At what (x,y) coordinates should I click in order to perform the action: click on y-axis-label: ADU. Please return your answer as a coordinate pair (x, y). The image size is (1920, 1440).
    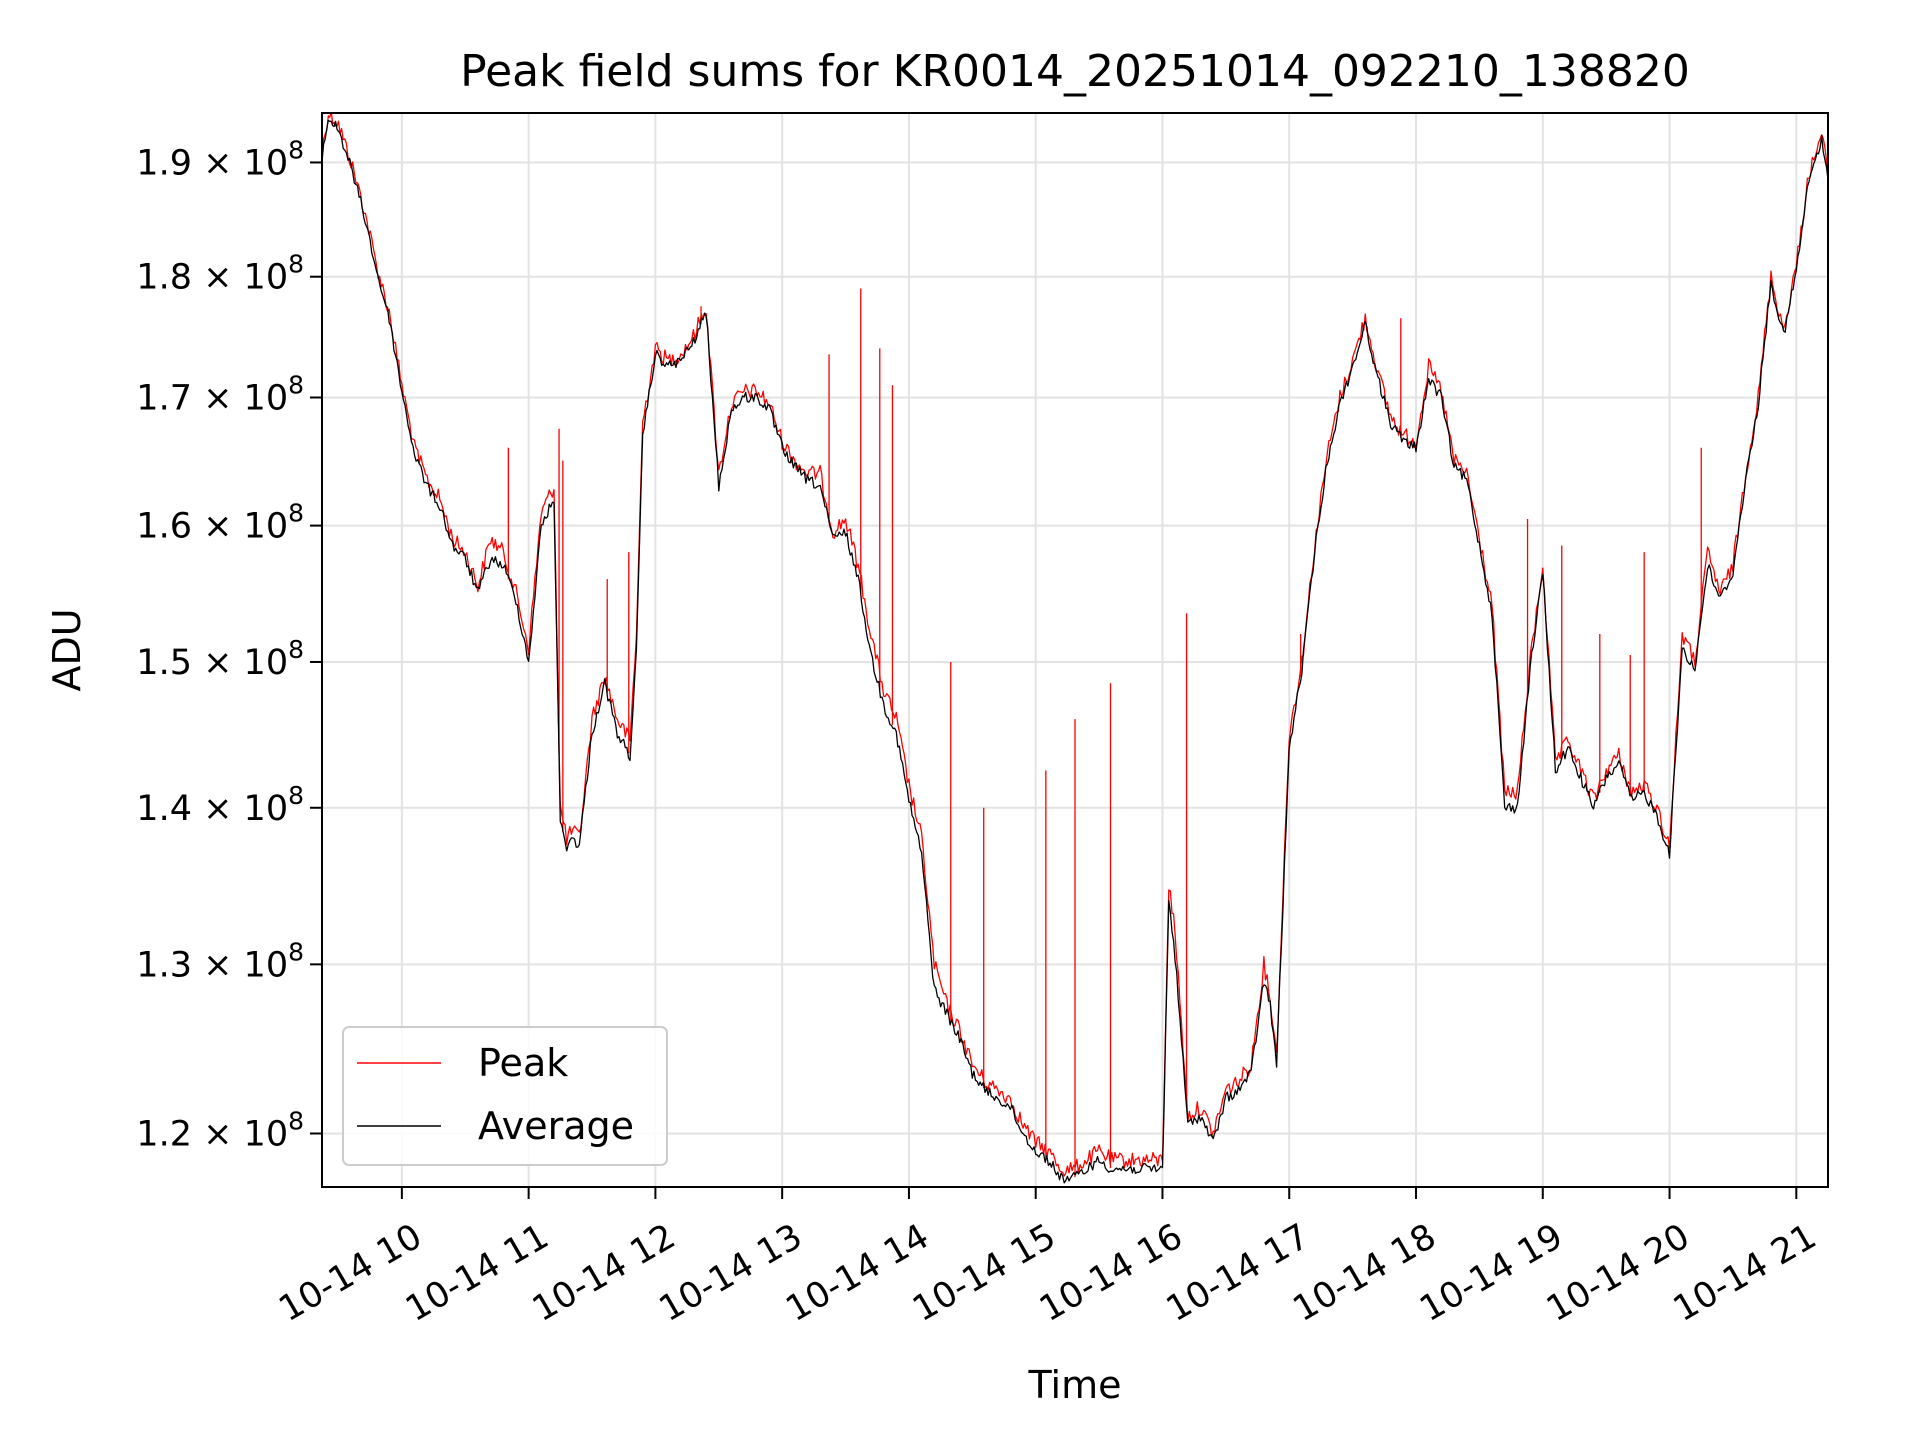
    Looking at the image, I should click on (67, 649).